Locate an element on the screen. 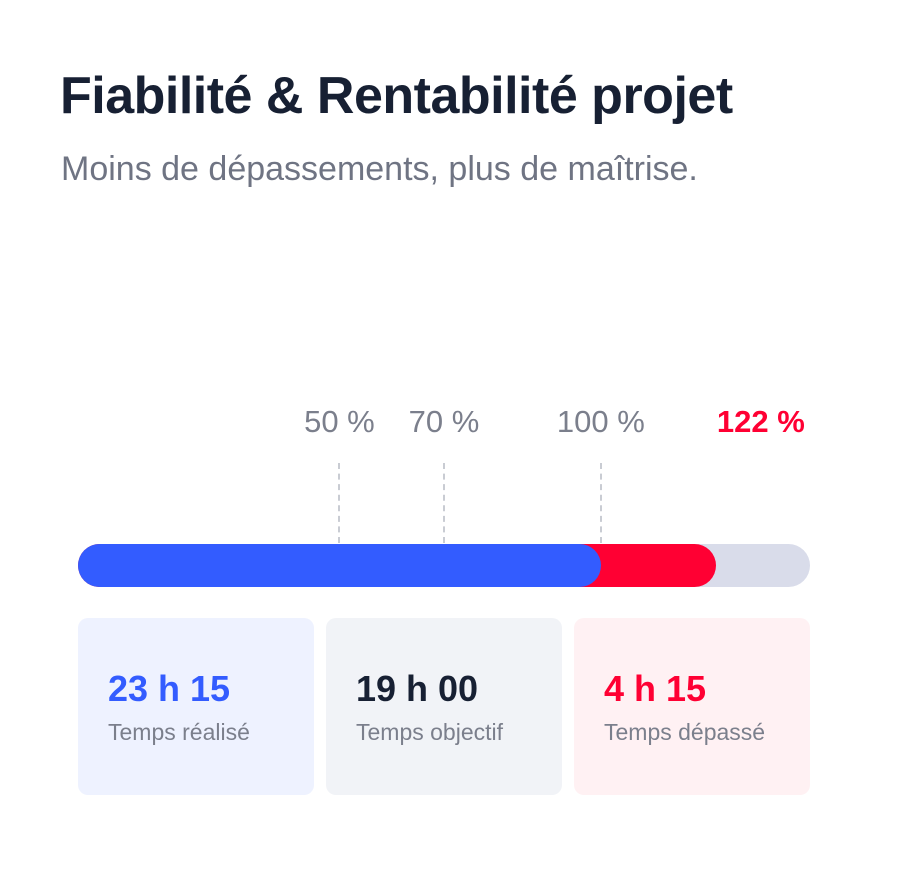 Image resolution: width=914 pixels, height=879 pixels. page-subtitle: Moins de dépassements, plus de maîtrise. is located at coordinates (379, 169).